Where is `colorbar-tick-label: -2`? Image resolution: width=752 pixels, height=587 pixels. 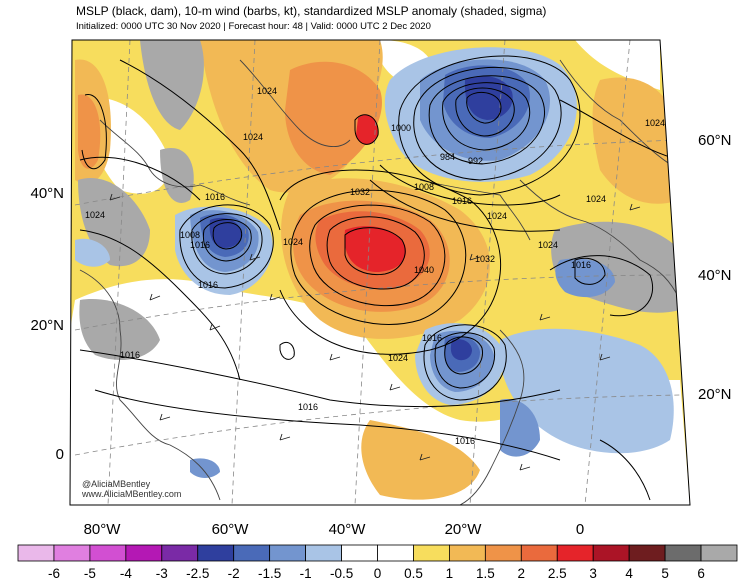
colorbar-tick-label: -2 is located at coordinates (233, 573).